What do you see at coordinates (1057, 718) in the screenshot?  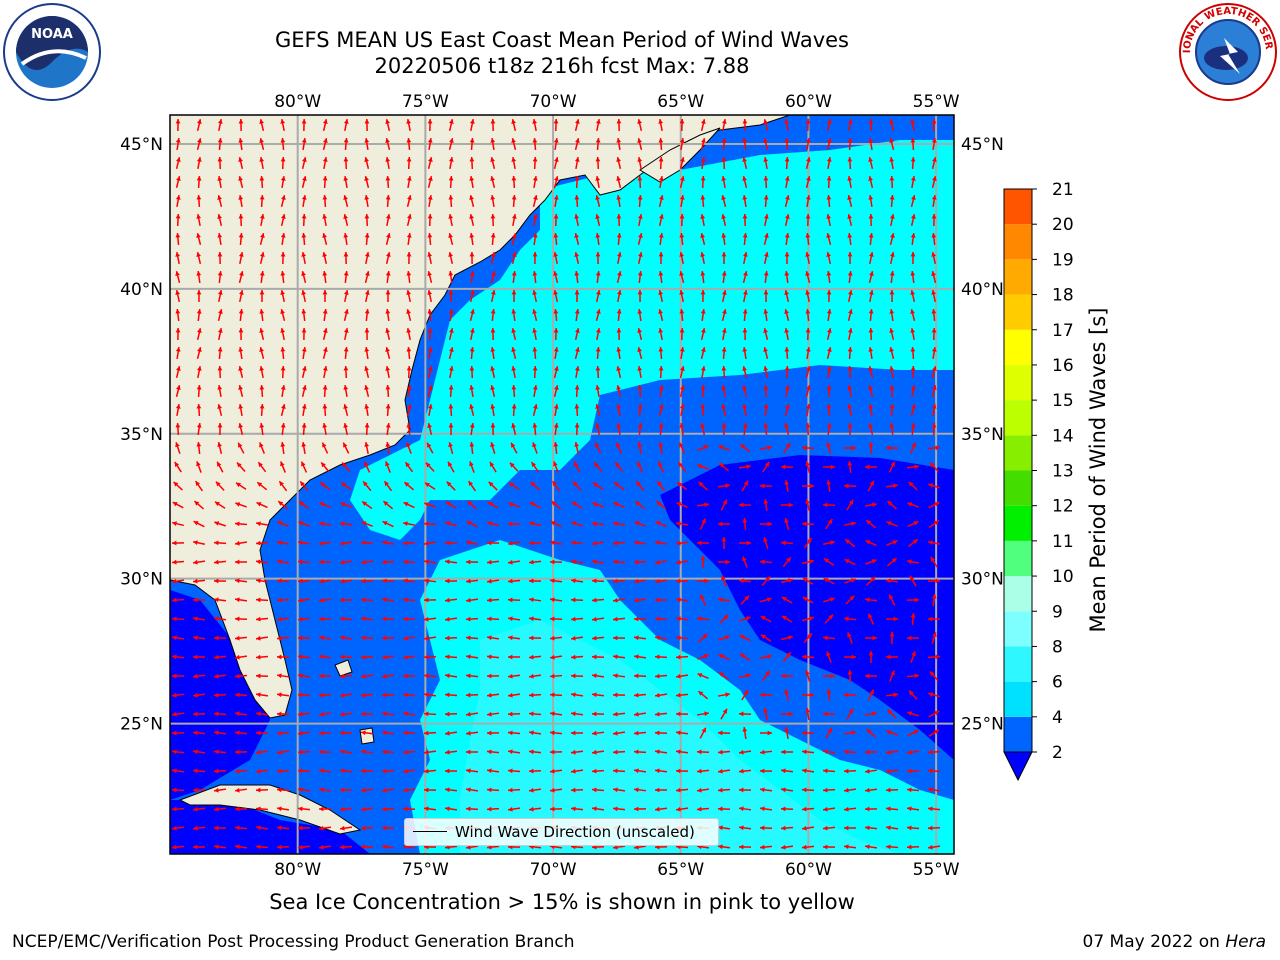 I see `colorbar-tick-label: 4` at bounding box center [1057, 718].